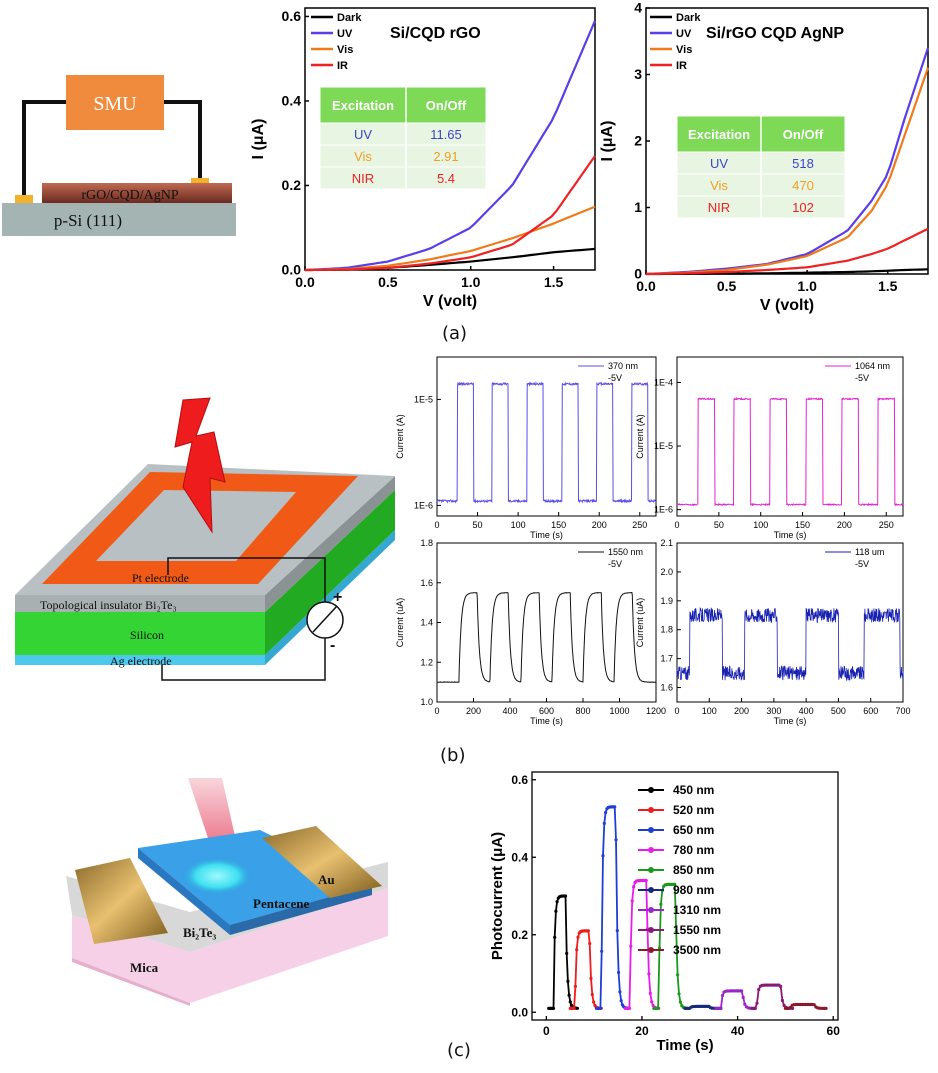 The image size is (938, 1073). What do you see at coordinates (546, 436) in the screenshot?
I see `plot-frame` at bounding box center [546, 436].